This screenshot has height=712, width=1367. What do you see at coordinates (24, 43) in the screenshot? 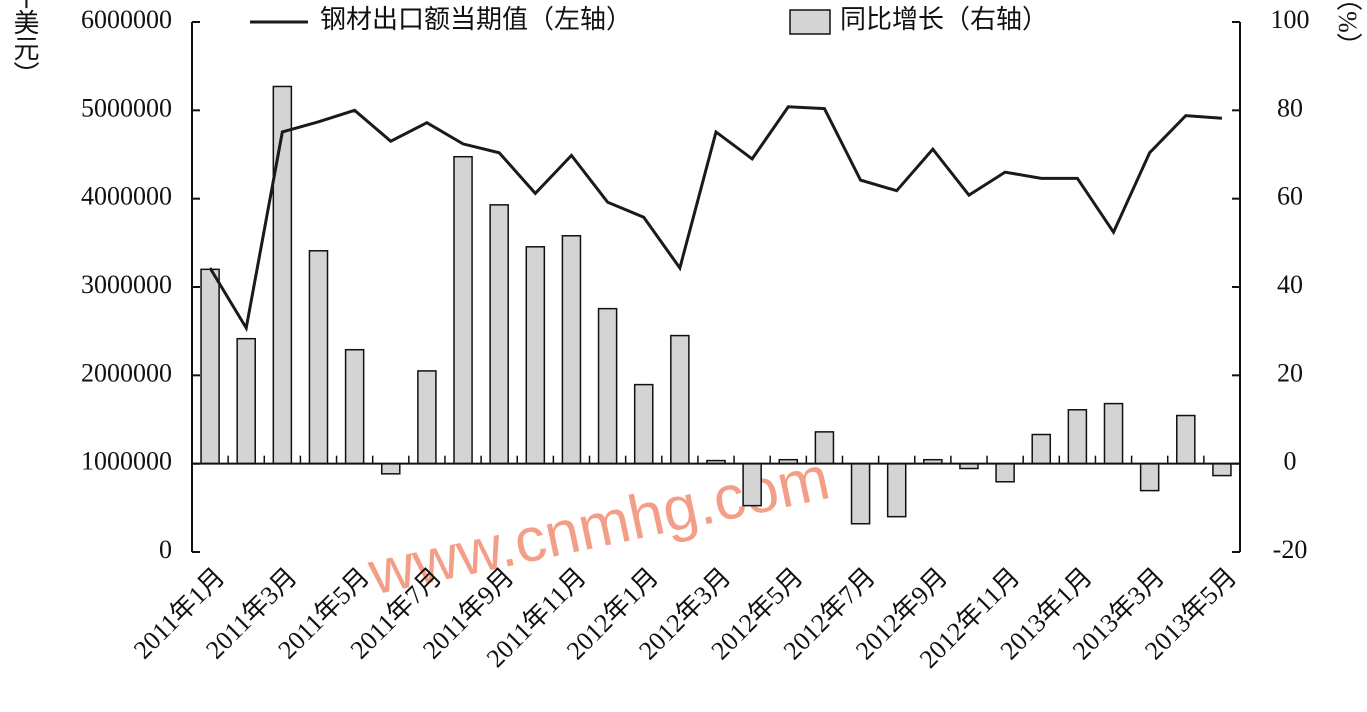
I see `y-axis-title: （千美元）` at bounding box center [24, 43].